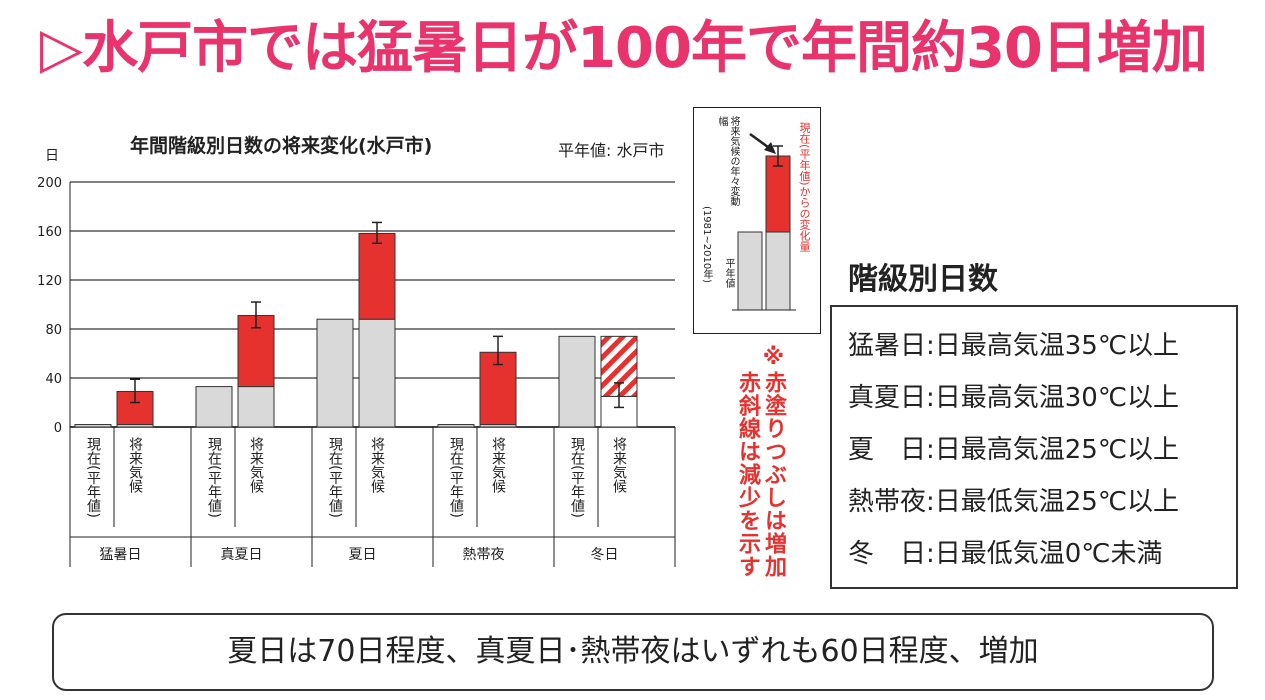  What do you see at coordinates (242, 555) in the screenshot?
I see `x-category-label: 真夏日` at bounding box center [242, 555].